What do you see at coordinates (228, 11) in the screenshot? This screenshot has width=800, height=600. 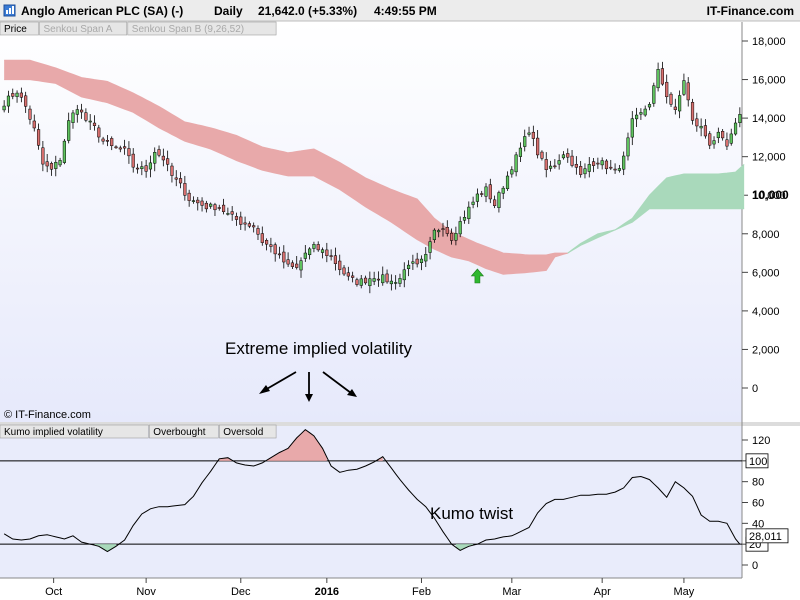 I see `period-label: Daily` at bounding box center [228, 11].